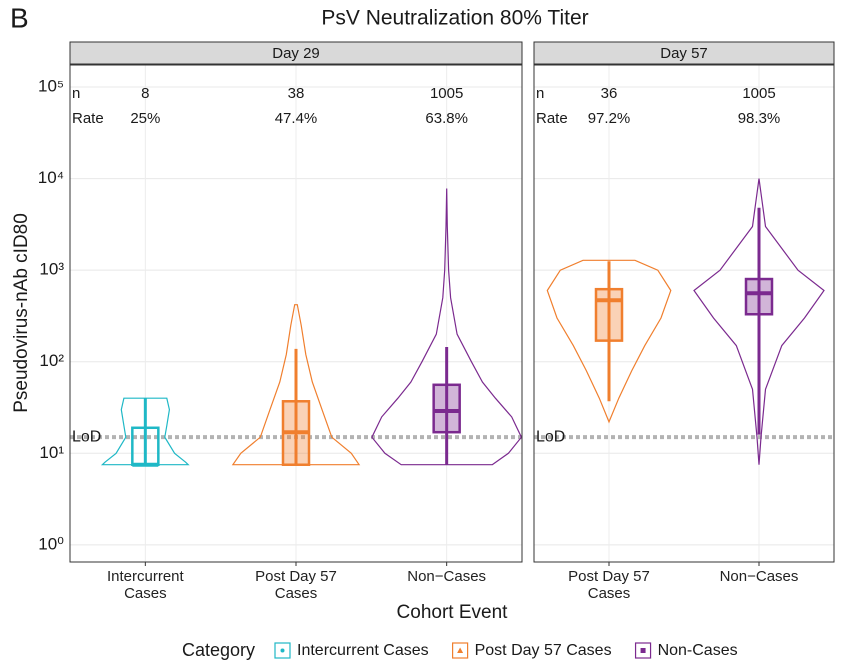 The width and height of the screenshot is (842, 664). Describe the element at coordinates (609, 118) in the screenshot. I see `rate-value: 97.2%` at that location.